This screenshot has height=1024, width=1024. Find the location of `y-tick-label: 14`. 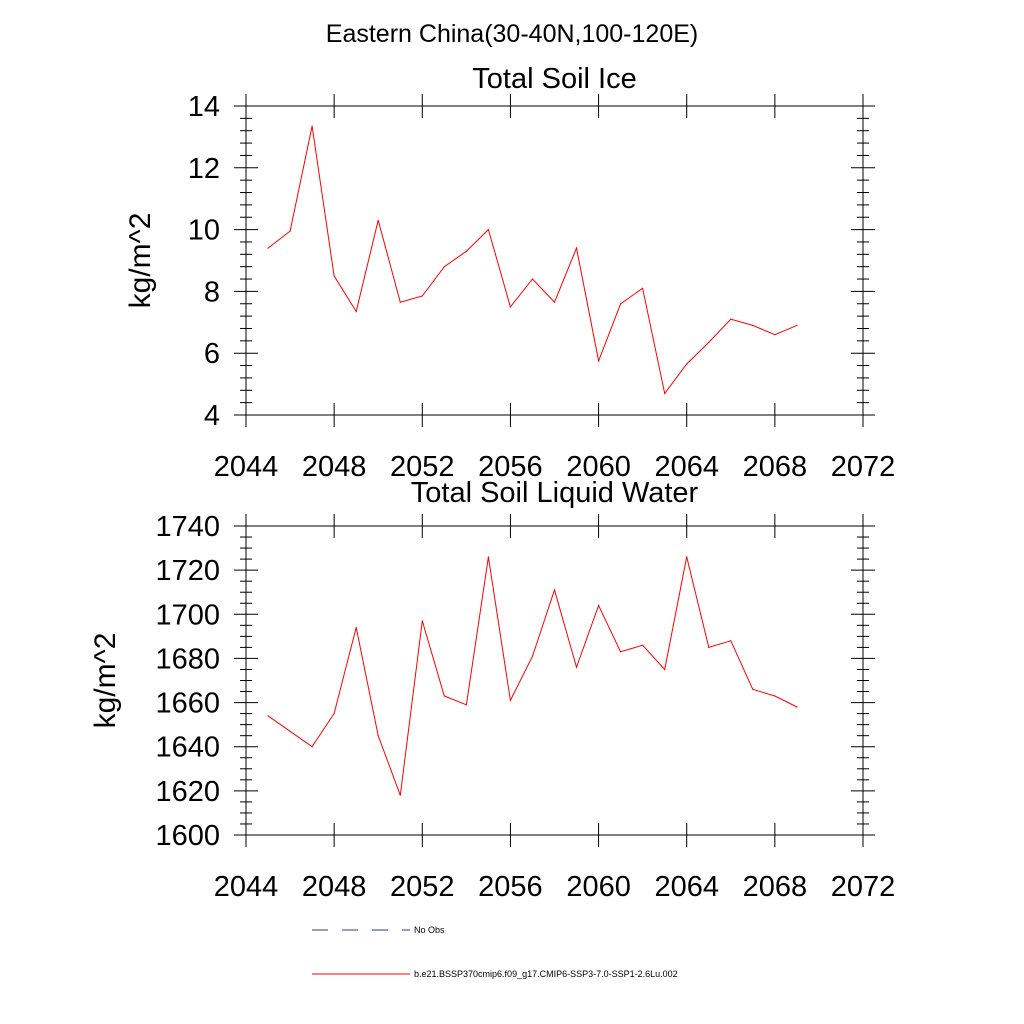

y-tick-label: 14 is located at coordinates (204, 107).